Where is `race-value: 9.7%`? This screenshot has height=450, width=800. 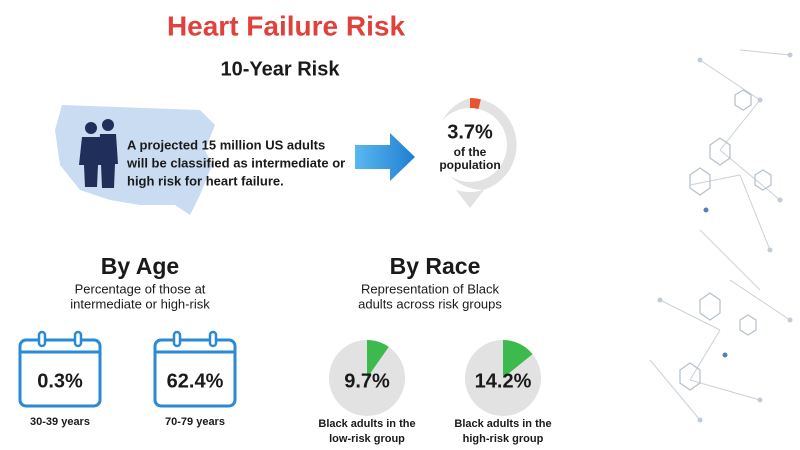 race-value: 9.7% is located at coordinates (367, 381).